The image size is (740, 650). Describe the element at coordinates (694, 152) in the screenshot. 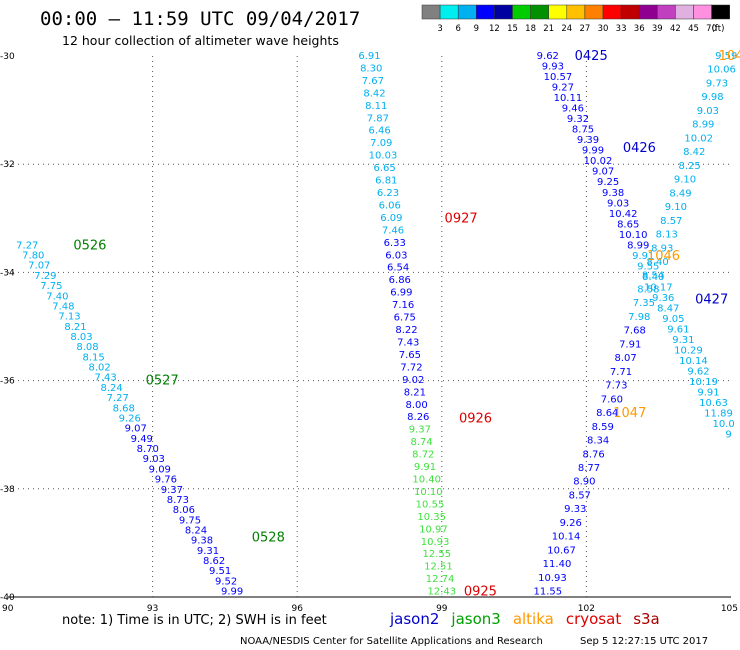

I see `wave-height-value: 8.42` at that location.